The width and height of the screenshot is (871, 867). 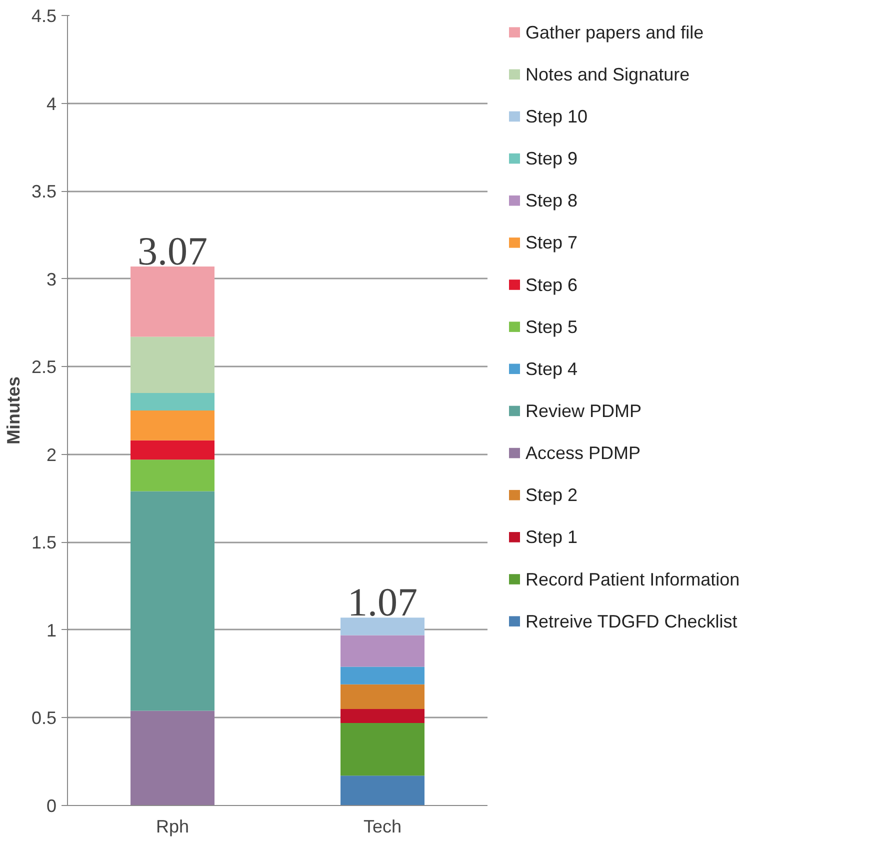 I want to click on y-tick-label: 1.5, so click(x=44, y=542).